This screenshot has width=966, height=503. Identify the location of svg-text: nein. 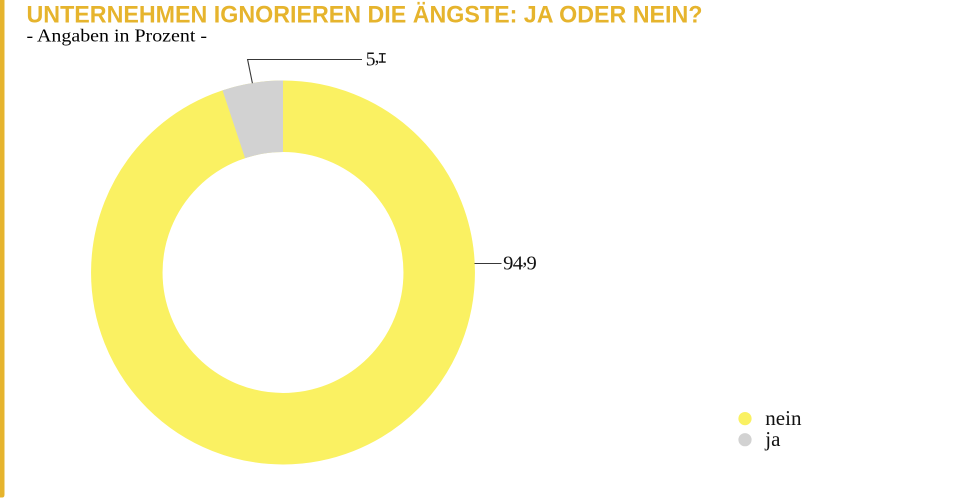
(783, 418).